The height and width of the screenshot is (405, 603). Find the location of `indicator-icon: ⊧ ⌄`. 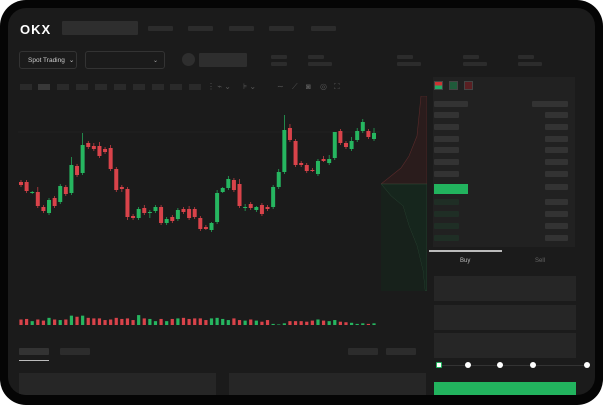

indicator-icon: ⊧ ⌄ is located at coordinates (250, 86).